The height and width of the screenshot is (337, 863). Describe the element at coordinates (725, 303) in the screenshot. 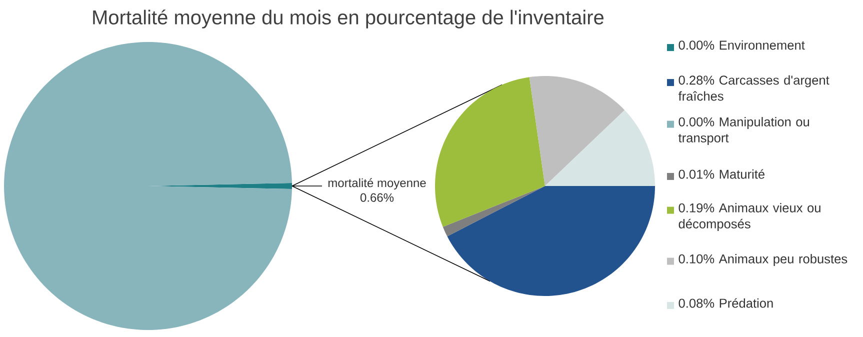

I see `legend-label: 0.08% Prédation` at that location.